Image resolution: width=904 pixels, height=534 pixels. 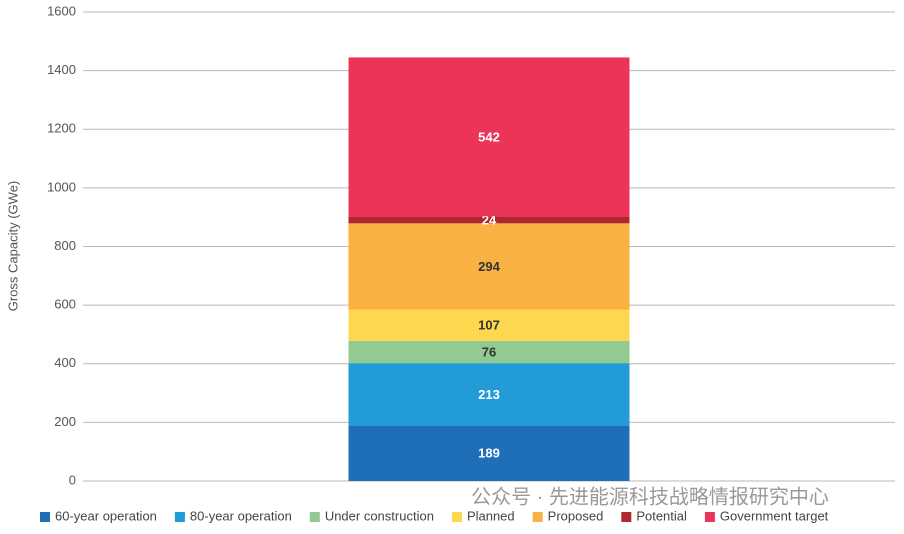 I want to click on y-tick-label: 0, so click(x=72, y=479).